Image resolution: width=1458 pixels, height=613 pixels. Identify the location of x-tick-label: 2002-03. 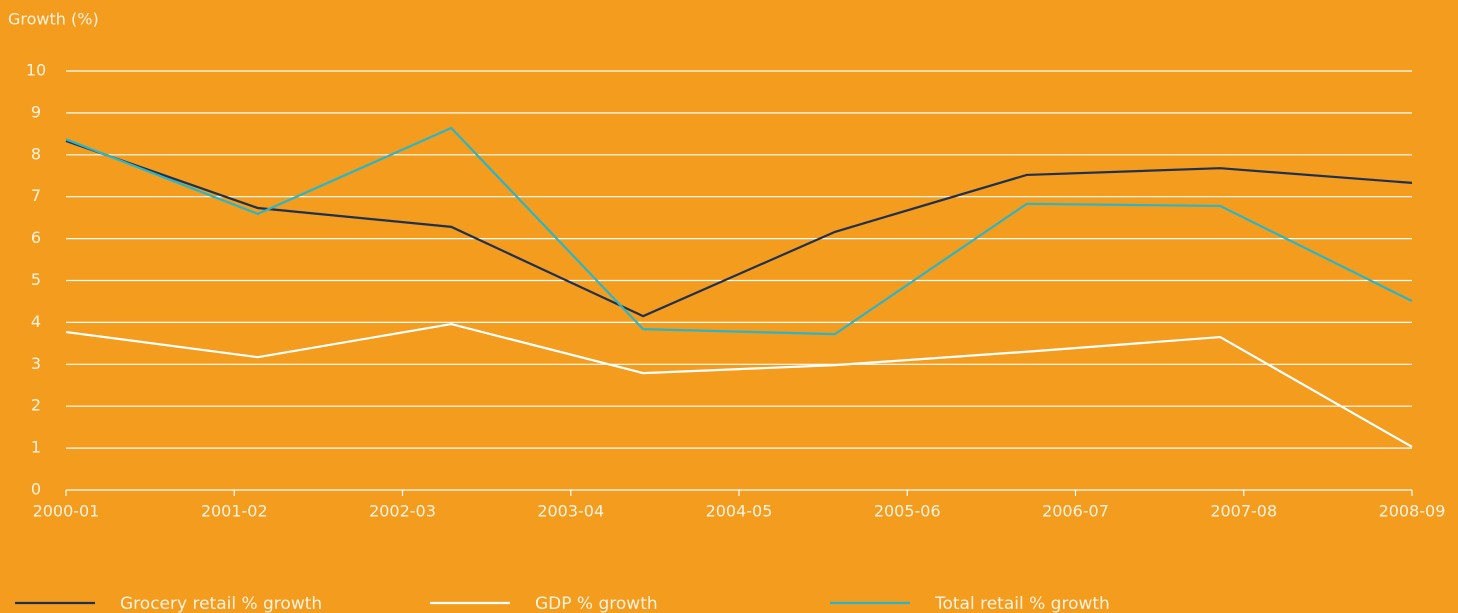
(402, 511).